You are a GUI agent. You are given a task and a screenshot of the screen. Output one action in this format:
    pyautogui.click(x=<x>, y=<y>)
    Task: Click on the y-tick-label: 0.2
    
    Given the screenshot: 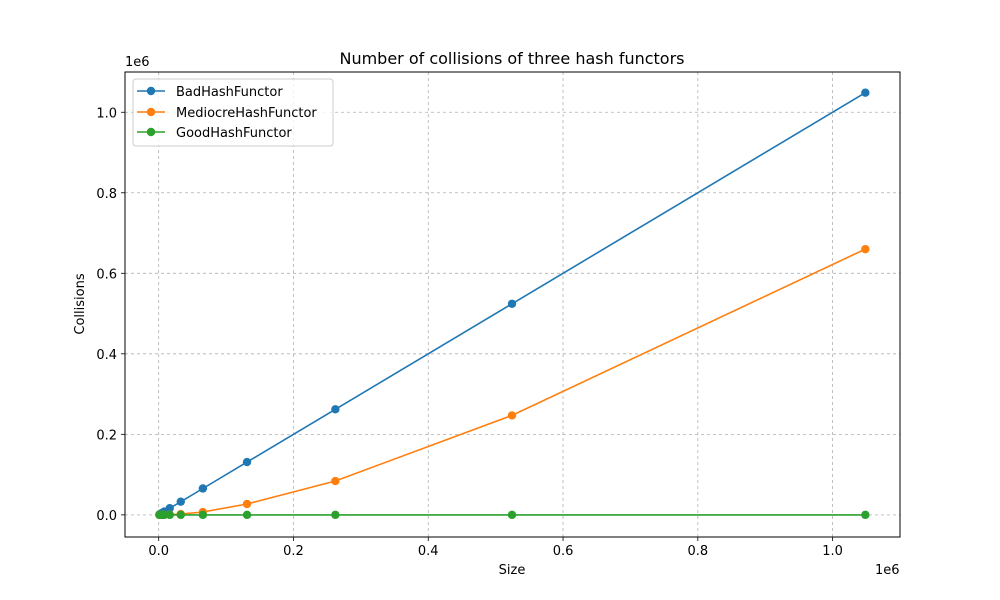 What is the action you would take?
    pyautogui.click(x=106, y=435)
    